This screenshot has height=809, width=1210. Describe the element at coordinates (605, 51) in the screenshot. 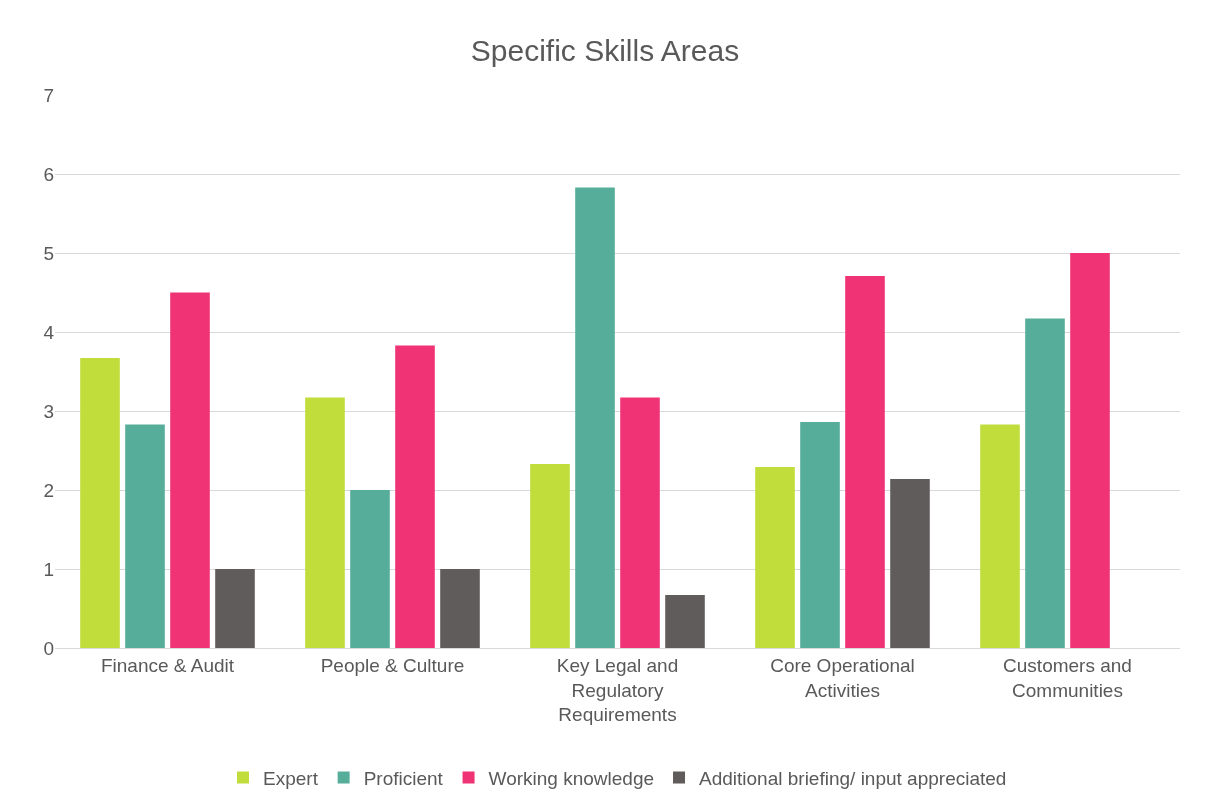

I see `chart-title: Specific Skills Areas` at that location.